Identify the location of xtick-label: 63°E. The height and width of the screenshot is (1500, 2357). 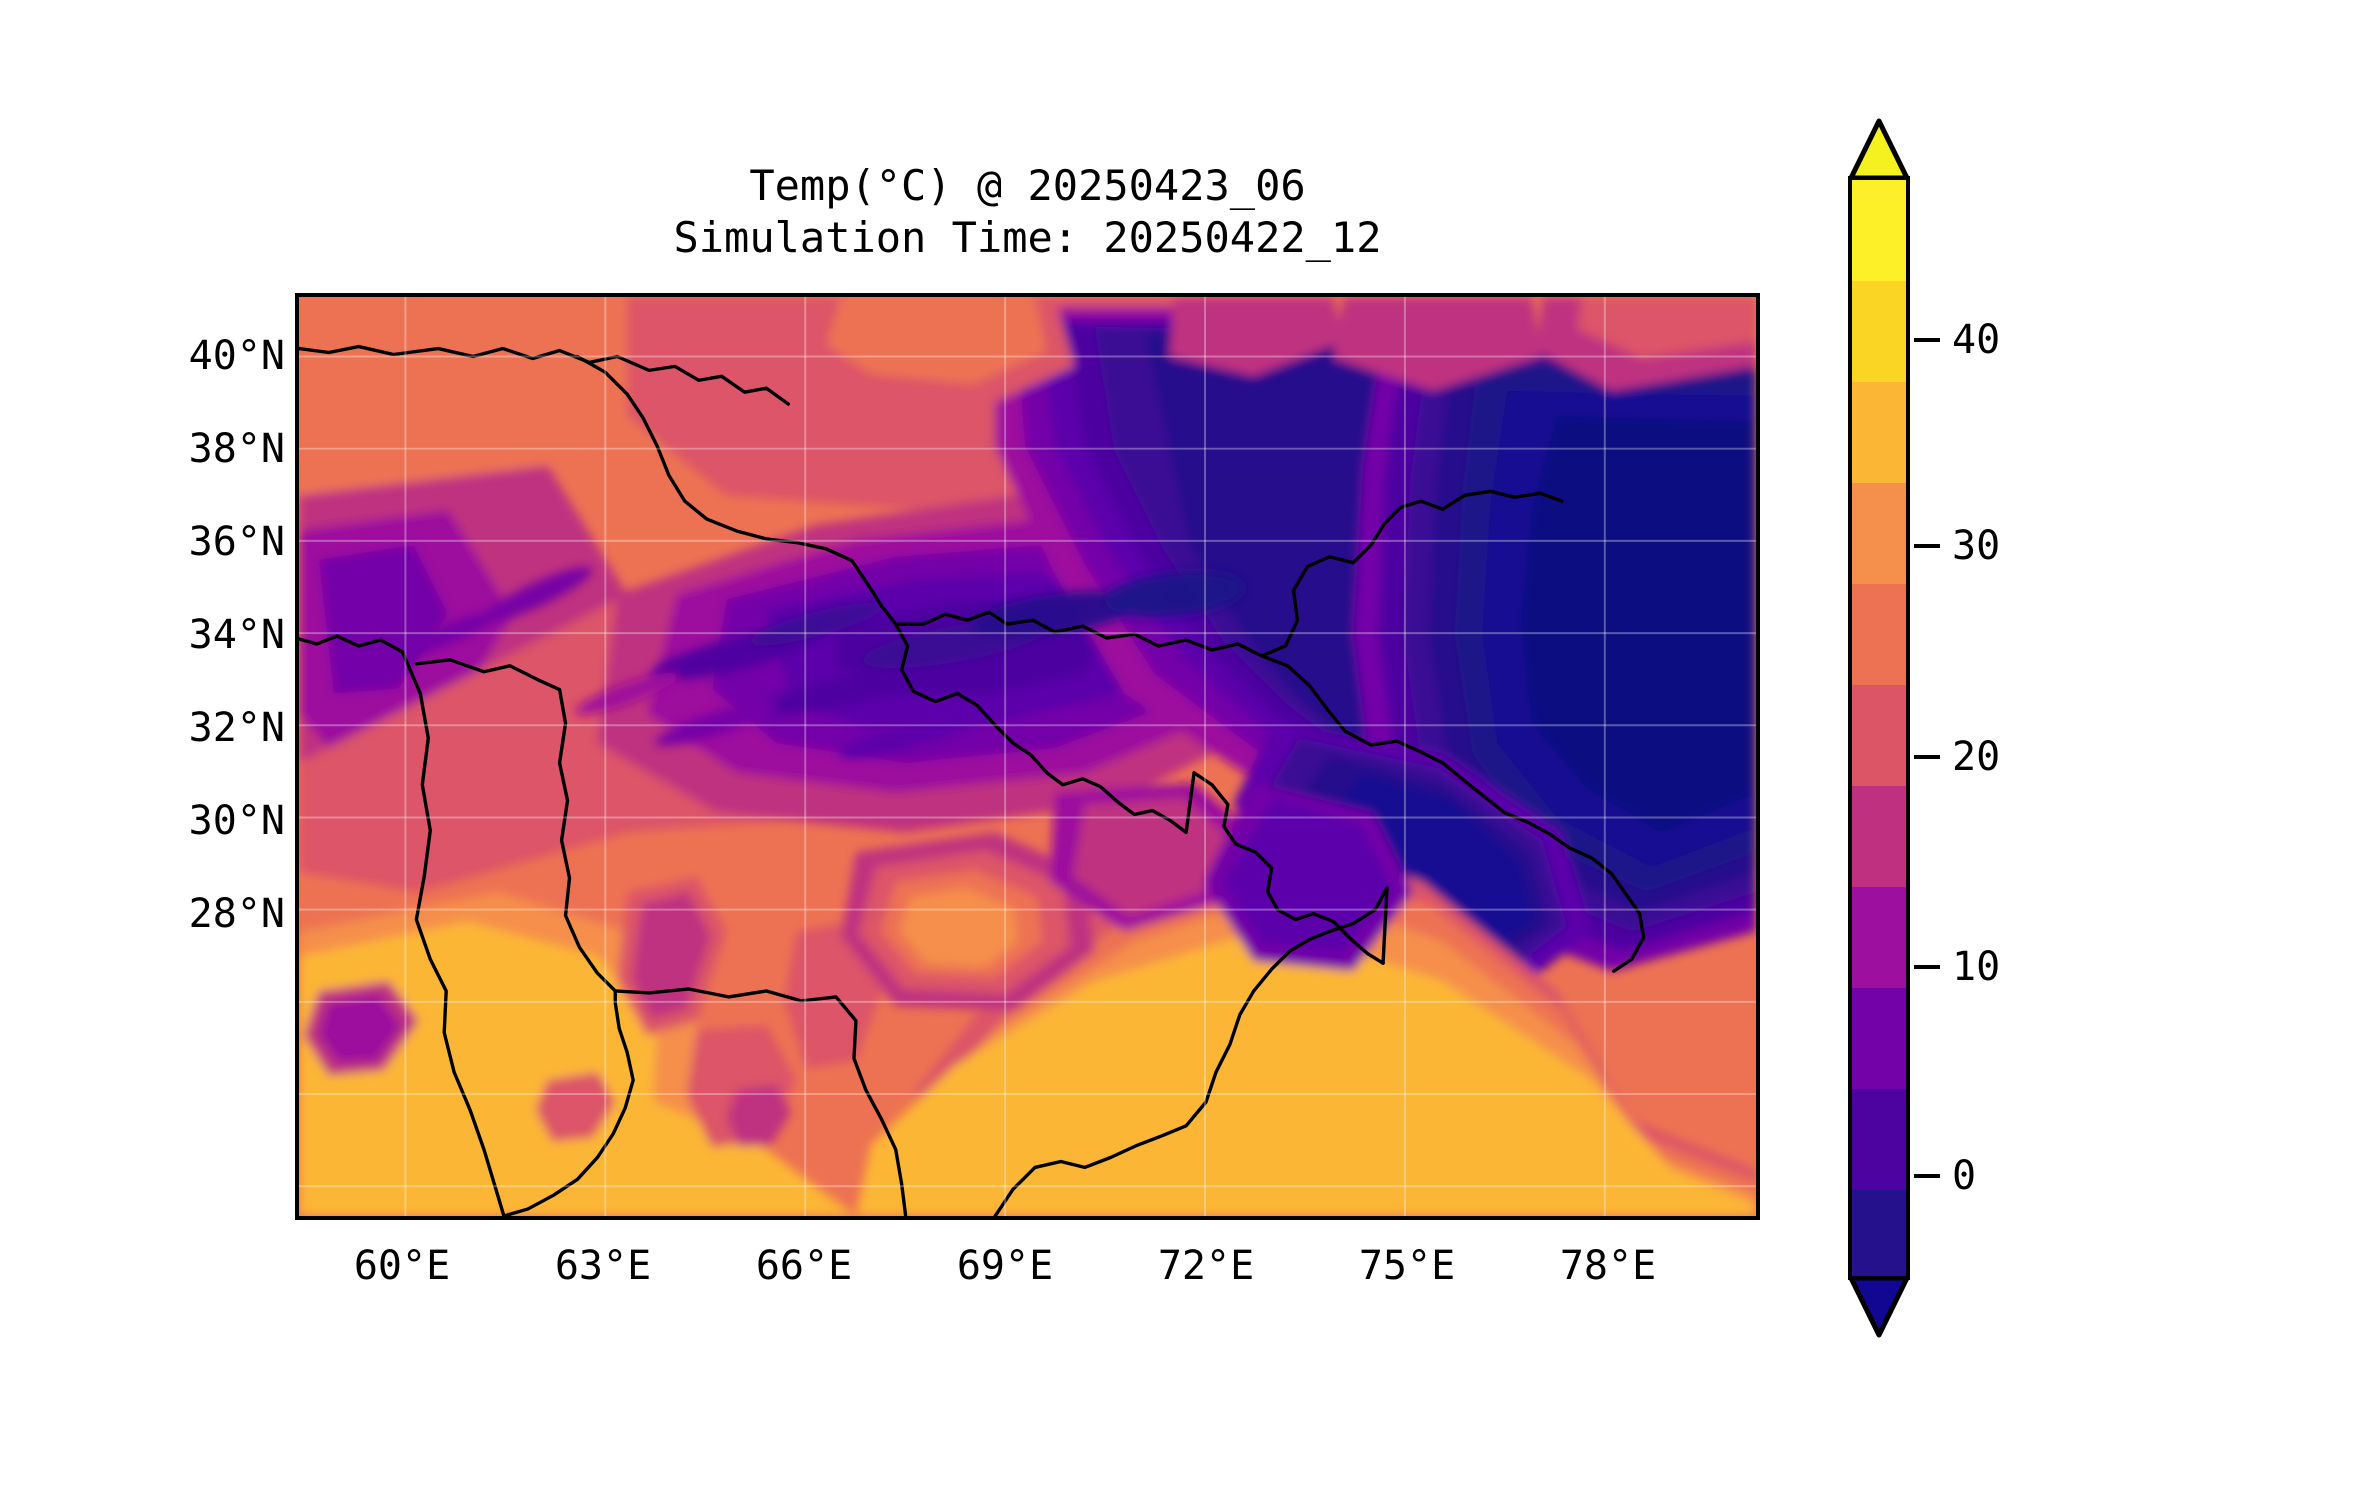
(603, 1266).